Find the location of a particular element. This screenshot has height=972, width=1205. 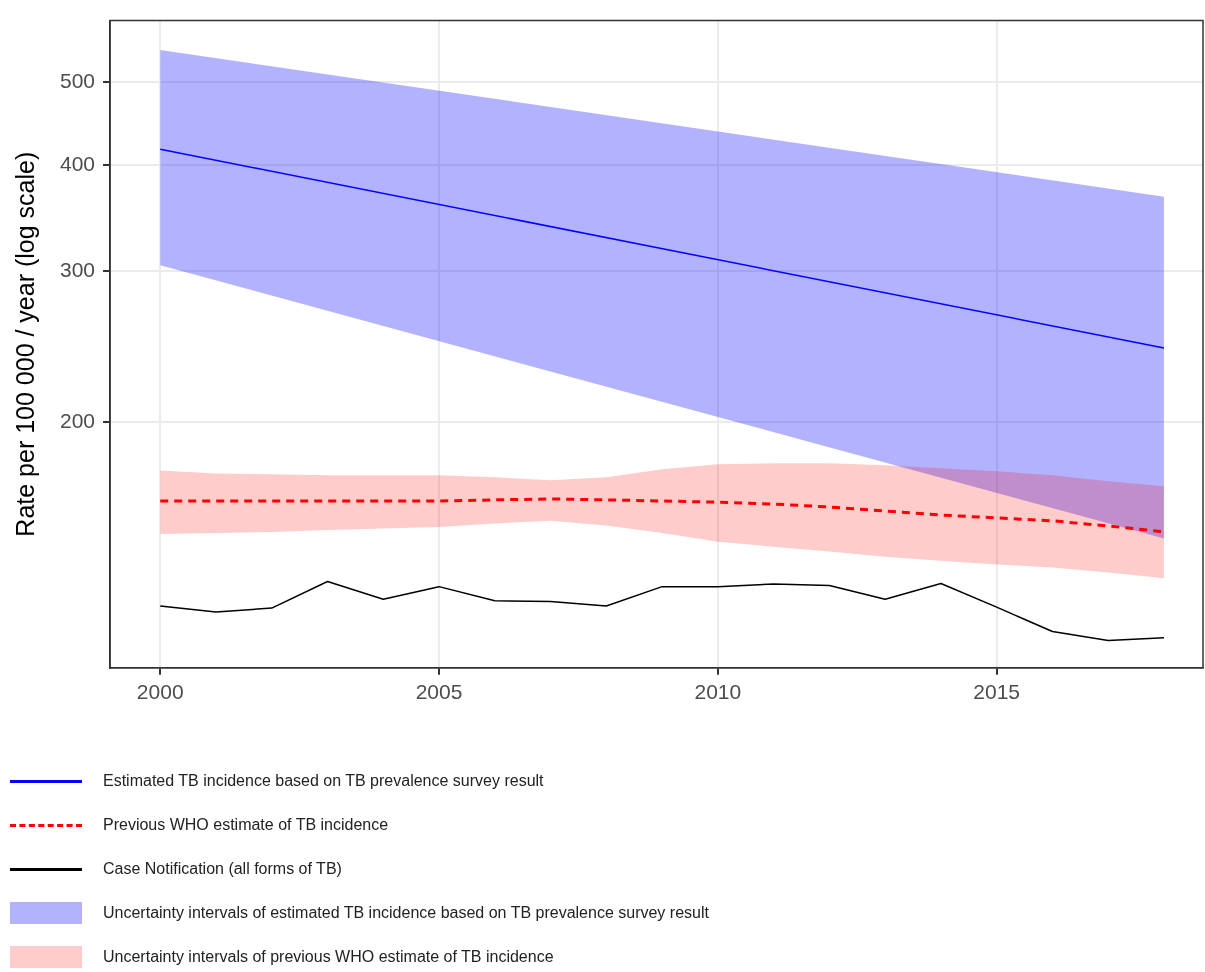

text: Uncertainty intervals of estimated TB incidence based on TB prevalence survey result is located at coordinates (406, 913).